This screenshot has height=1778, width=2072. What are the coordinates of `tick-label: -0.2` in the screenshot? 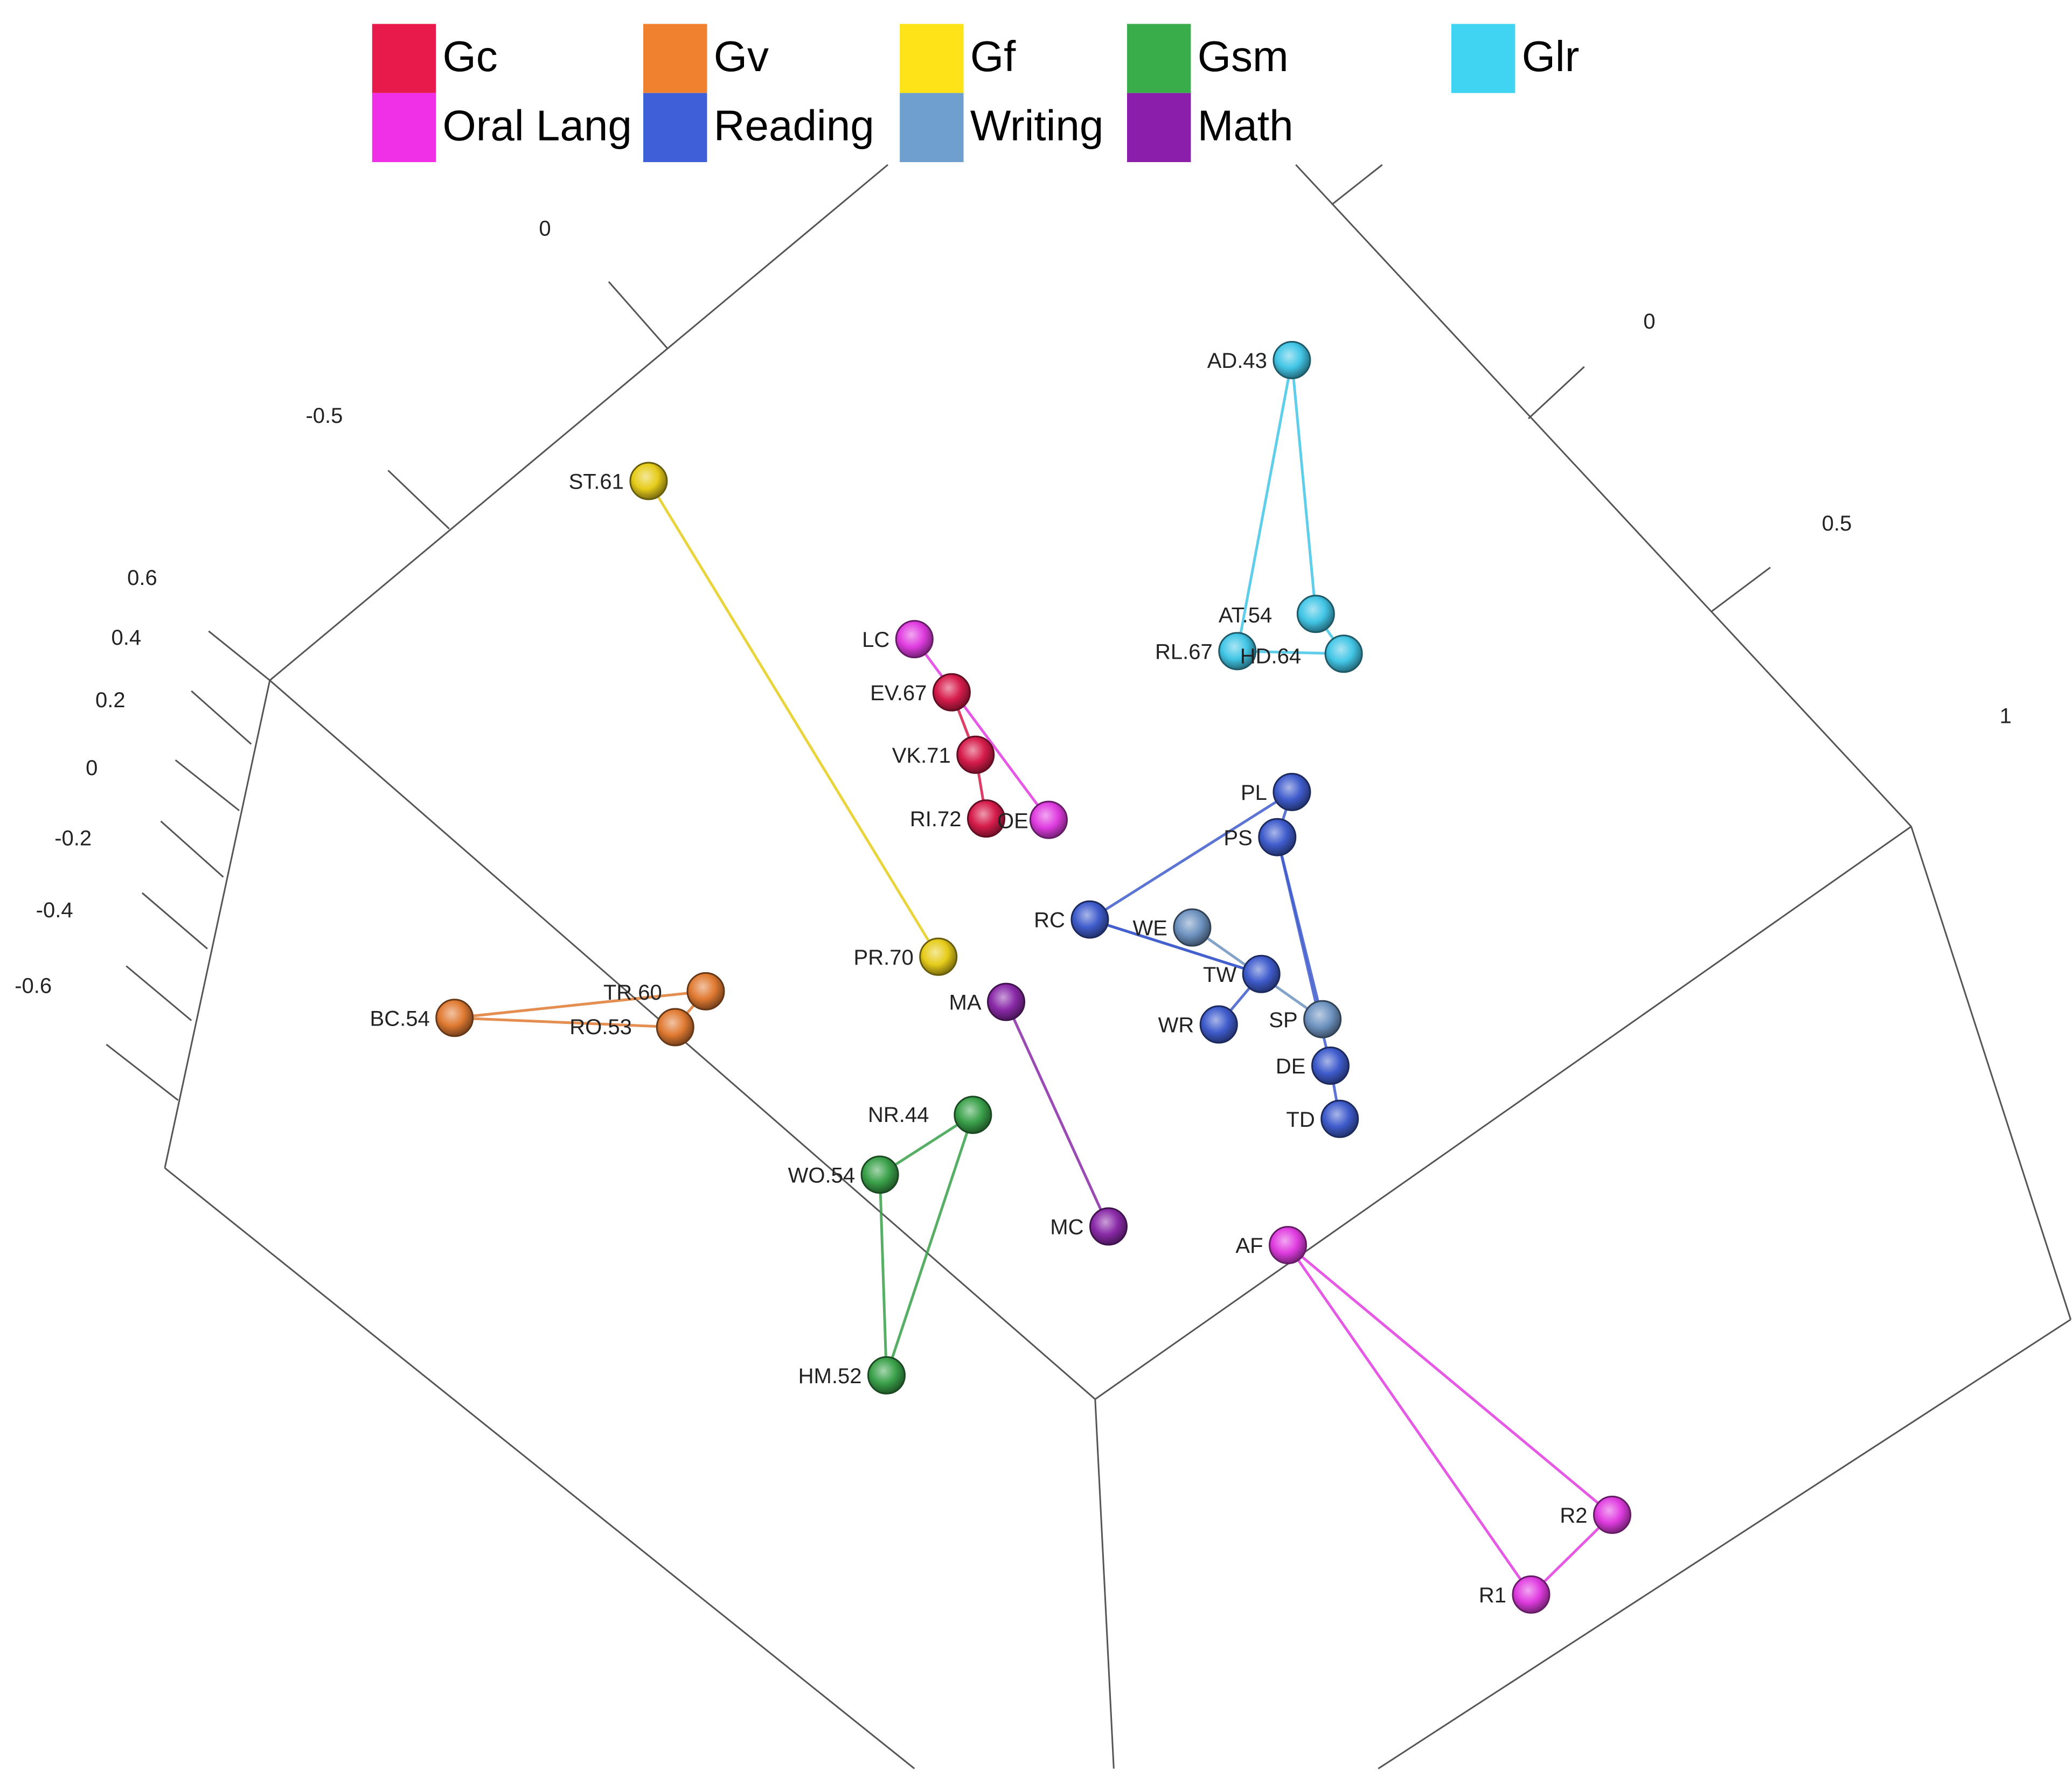 It's located at (73, 838).